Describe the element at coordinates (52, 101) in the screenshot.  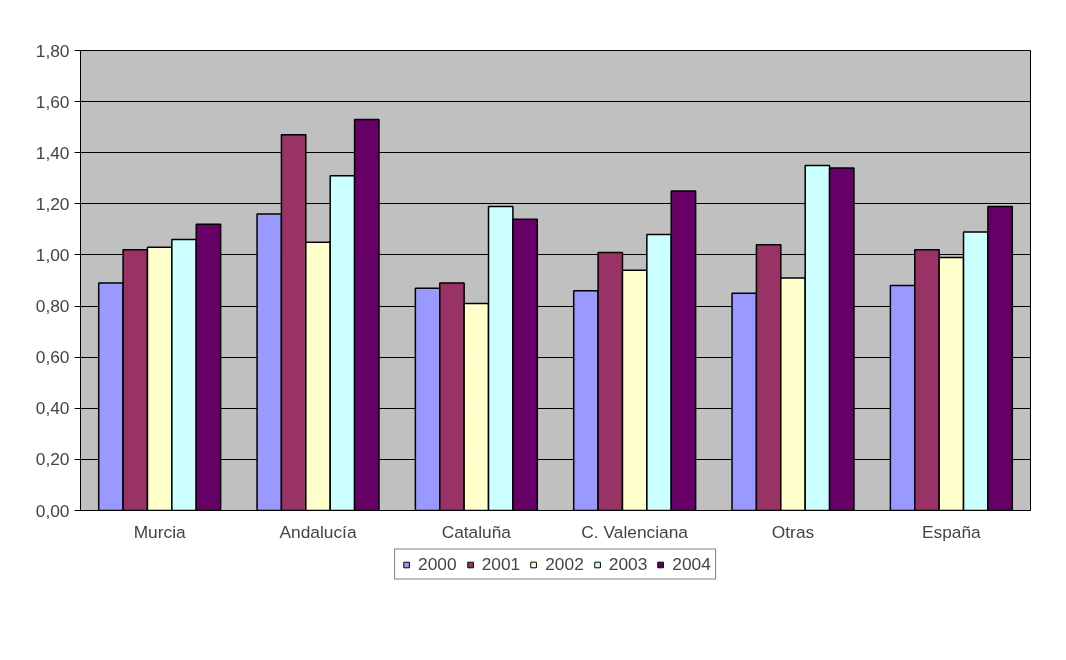
I see `y-tick-label: 1,60` at that location.